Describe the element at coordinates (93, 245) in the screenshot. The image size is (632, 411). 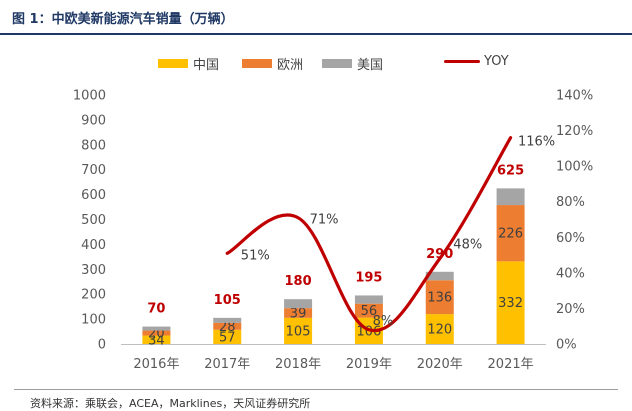
I see `y-left-tick-label: 400` at that location.